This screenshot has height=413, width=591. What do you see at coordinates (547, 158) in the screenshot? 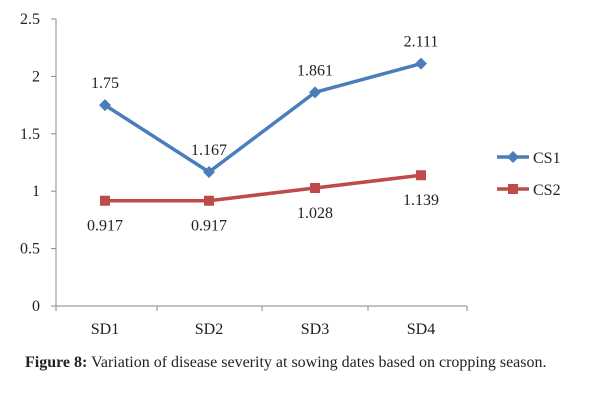
I see `legend-label: CS1` at bounding box center [547, 158].